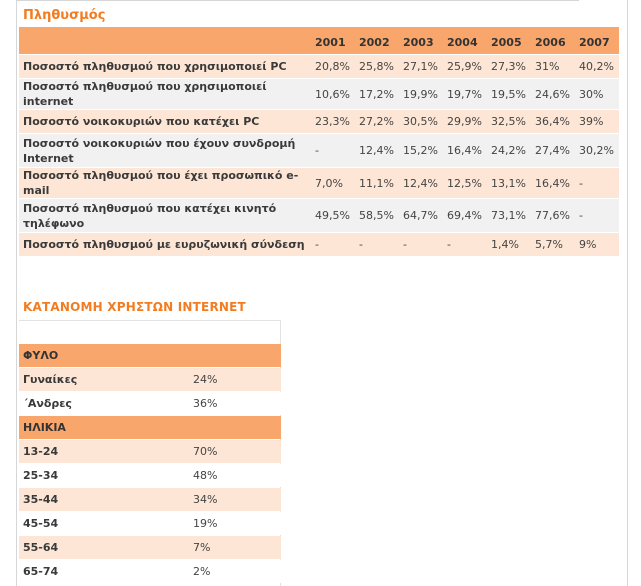 The width and height of the screenshot is (641, 586). Describe the element at coordinates (553, 121) in the screenshot. I see `row-value: 36,4%` at that location.